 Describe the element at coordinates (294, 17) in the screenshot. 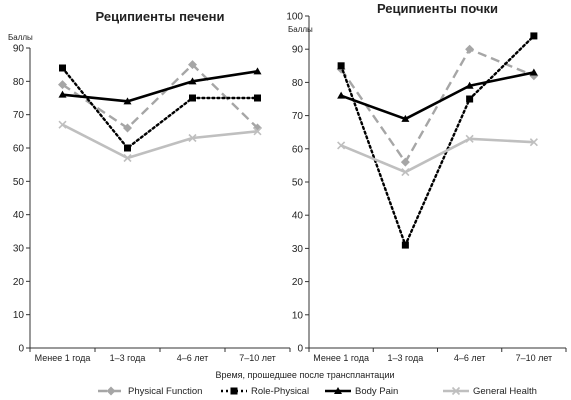

I see `y-tick-label: 100` at that location.